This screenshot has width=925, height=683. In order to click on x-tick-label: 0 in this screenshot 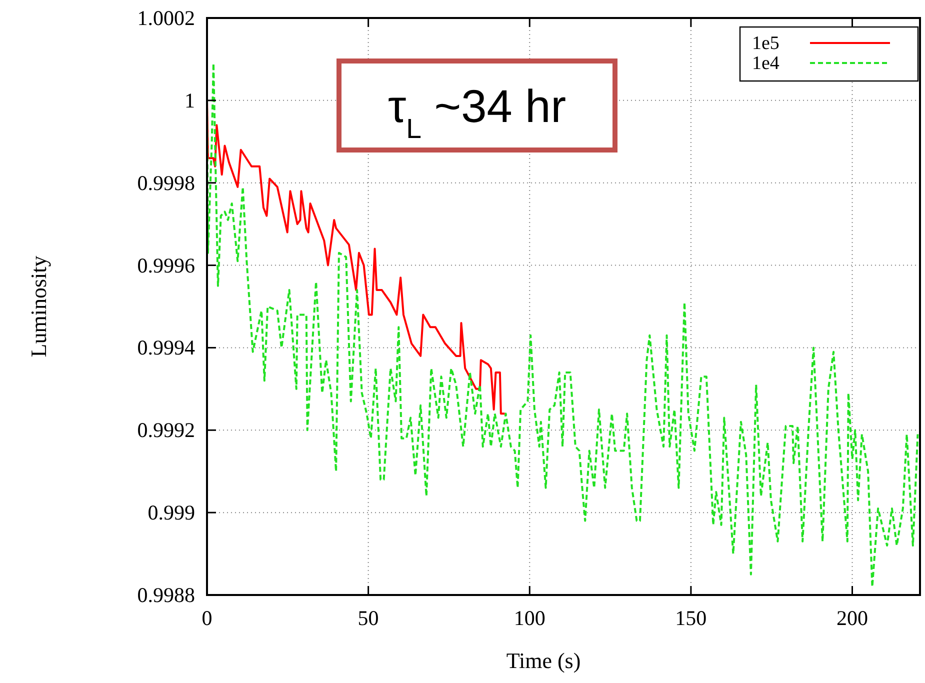, I will do `click(207, 618)`.